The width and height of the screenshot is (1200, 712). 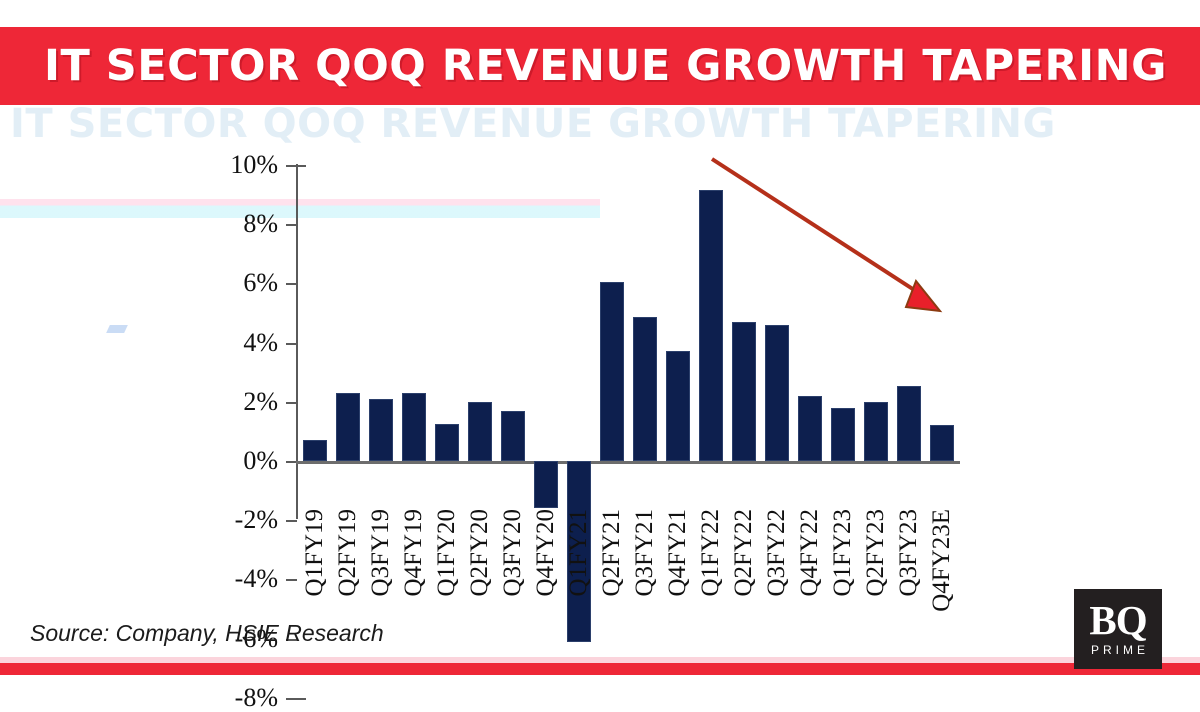 I want to click on x-tick-label: Q2FY22, so click(x=743, y=553).